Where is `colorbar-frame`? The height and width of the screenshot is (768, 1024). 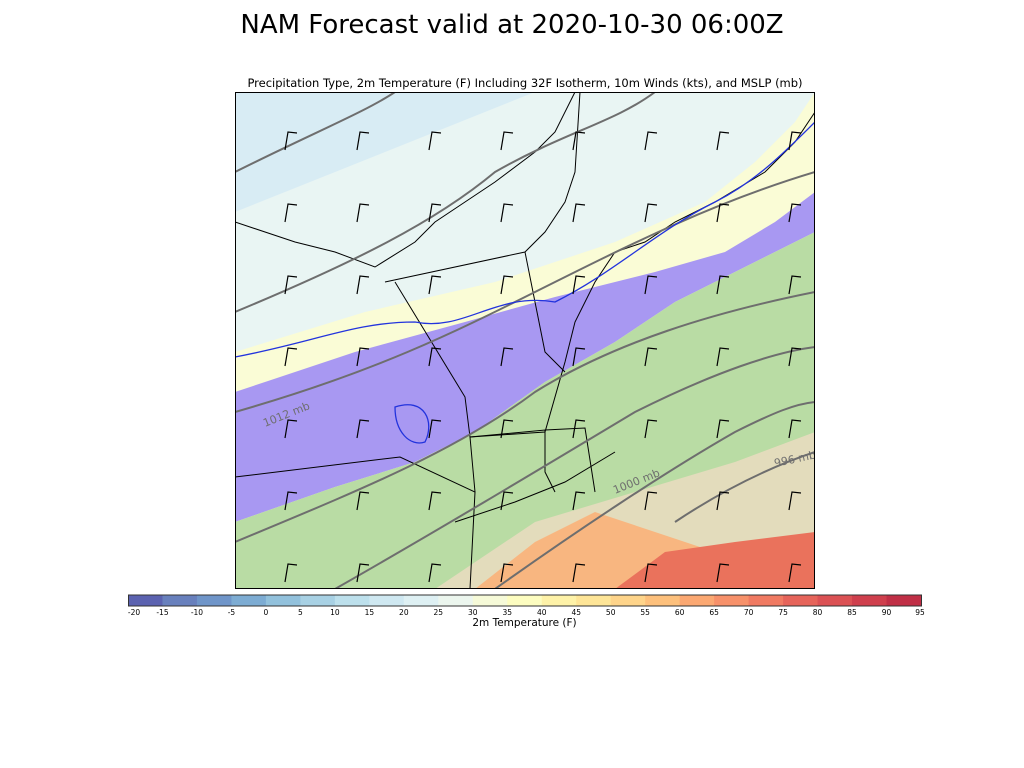
colorbar-frame is located at coordinates (525, 600).